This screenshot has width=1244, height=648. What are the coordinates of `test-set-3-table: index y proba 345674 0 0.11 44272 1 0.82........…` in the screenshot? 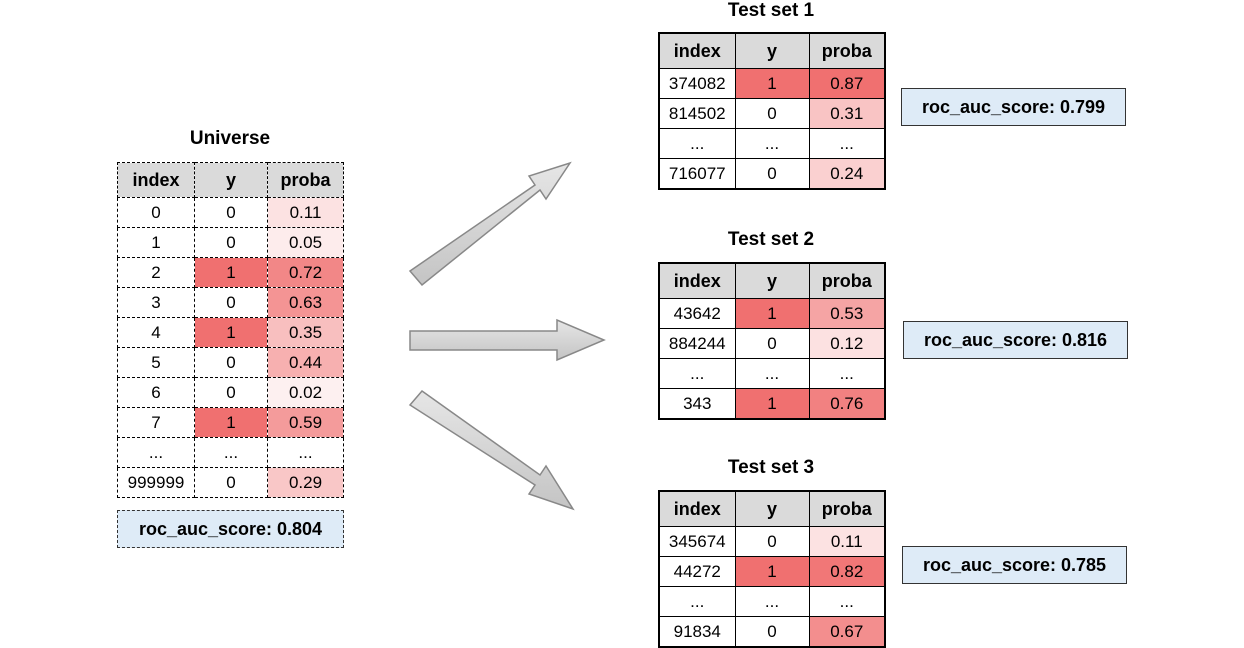 It's located at (772, 569).